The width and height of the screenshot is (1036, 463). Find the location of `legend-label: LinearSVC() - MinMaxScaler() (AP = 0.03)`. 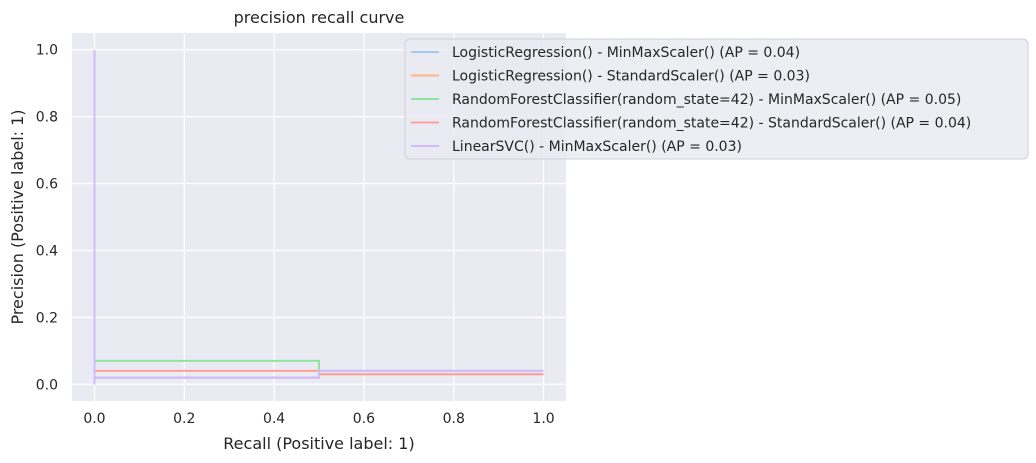

legend-label: LinearSVC() - MinMaxScaler() (AP = 0.03) is located at coordinates (597, 147).